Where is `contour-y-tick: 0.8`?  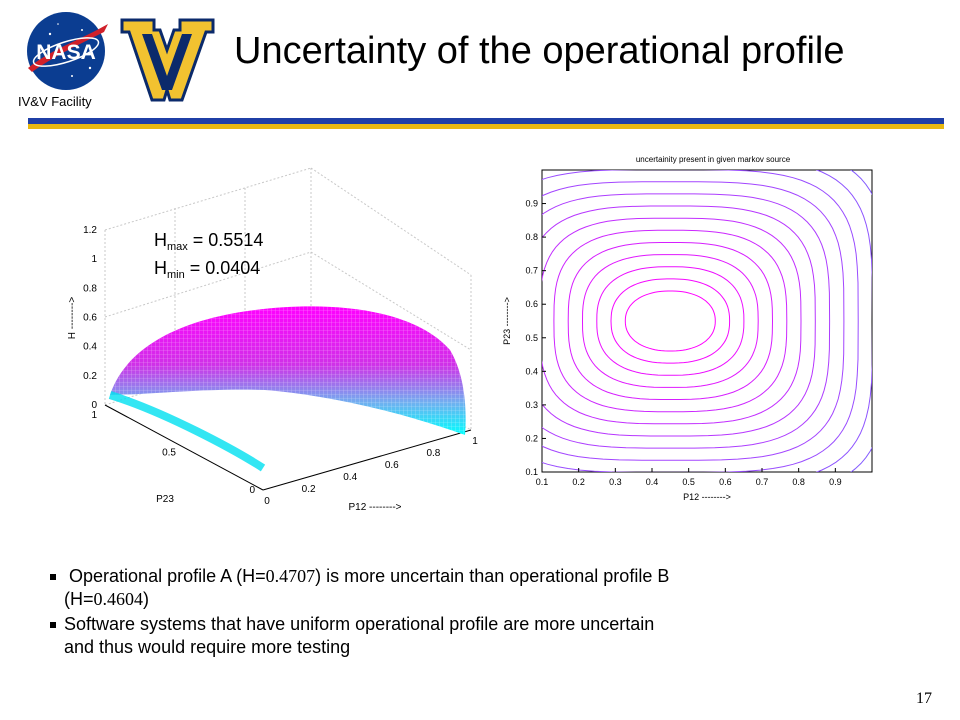 contour-y-tick: 0.8 is located at coordinates (531, 237).